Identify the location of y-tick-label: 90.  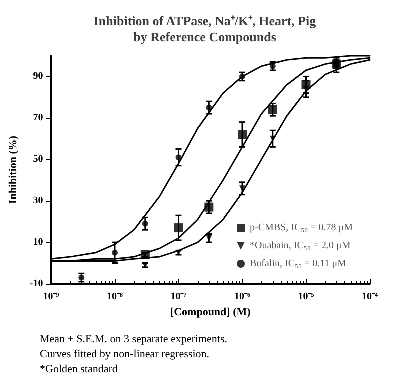
(38, 76).